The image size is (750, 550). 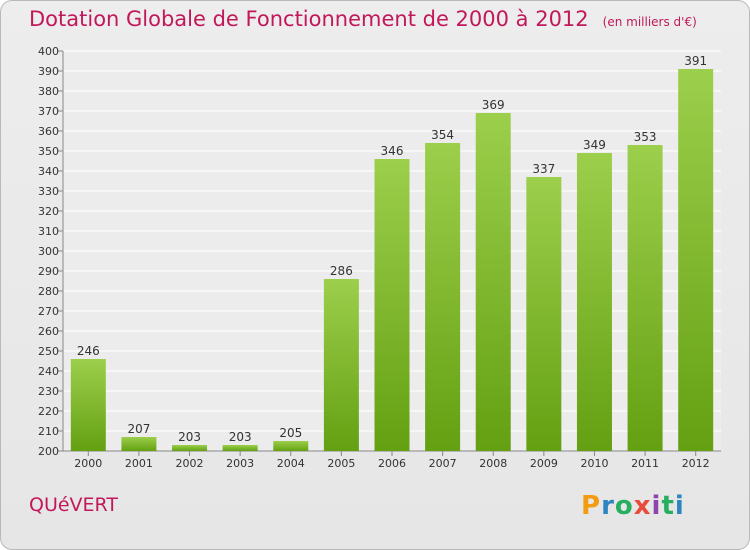 I want to click on y-tick-label: 280, so click(x=48, y=291).